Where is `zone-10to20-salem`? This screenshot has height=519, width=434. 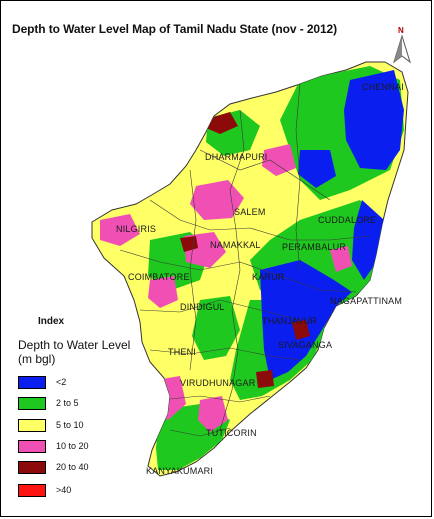
zone-10to20-salem is located at coordinates (217, 200).